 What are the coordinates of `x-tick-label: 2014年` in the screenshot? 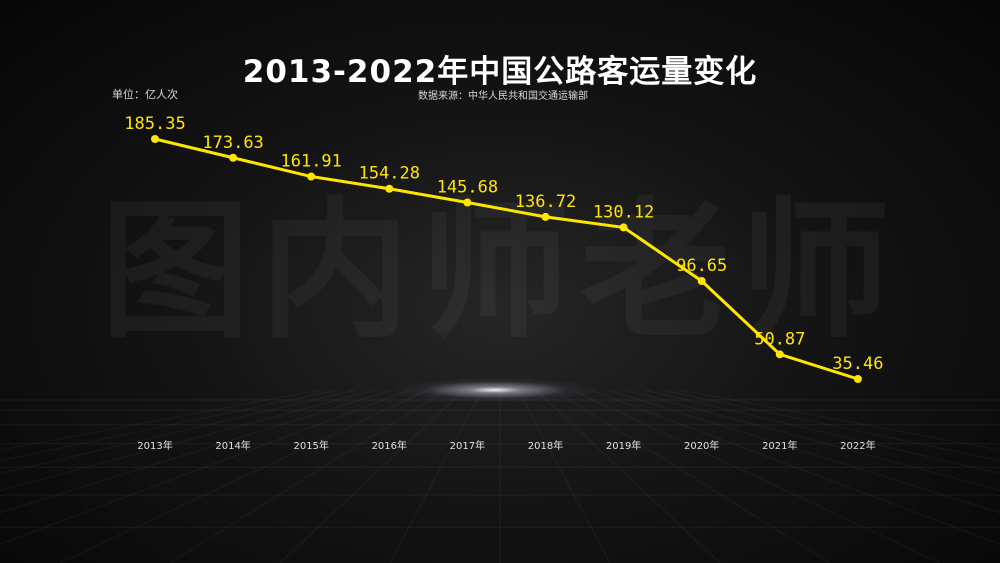 It's located at (232, 445).